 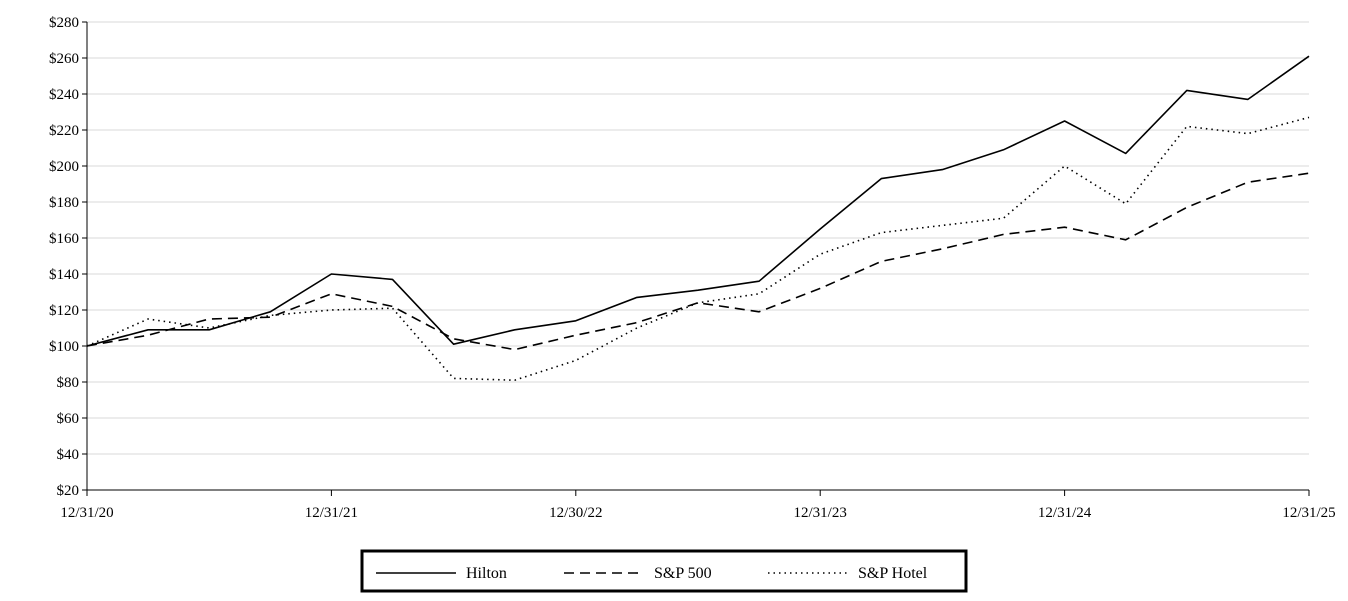 What do you see at coordinates (68, 419) in the screenshot?
I see `y-tick-label: $60` at bounding box center [68, 419].